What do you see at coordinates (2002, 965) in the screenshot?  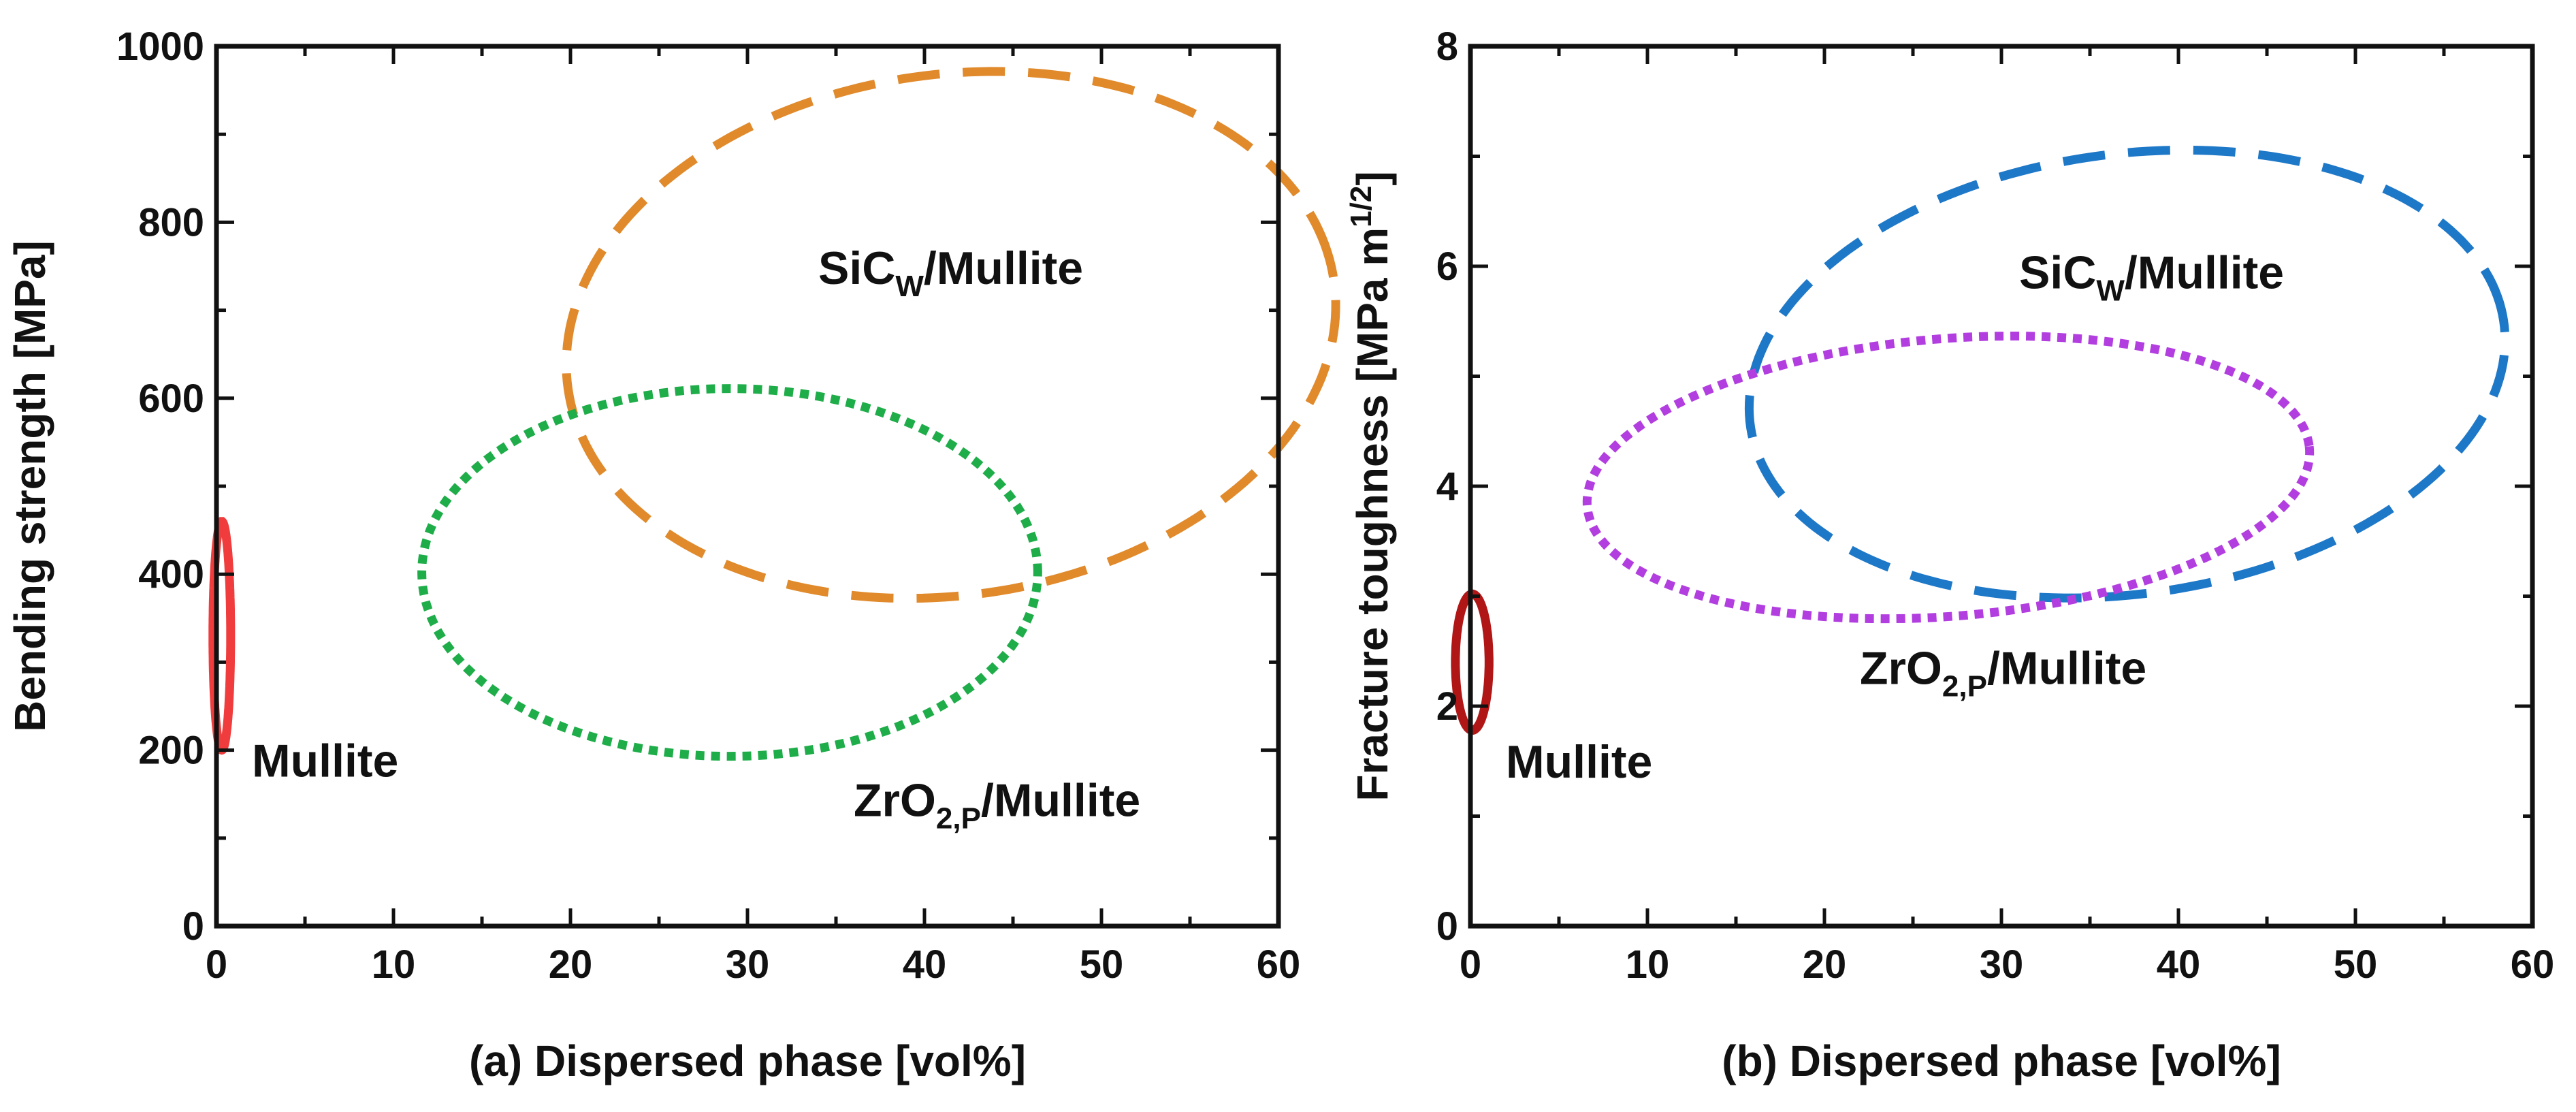 I see `panel-b-xtick-label: 30` at bounding box center [2002, 965].